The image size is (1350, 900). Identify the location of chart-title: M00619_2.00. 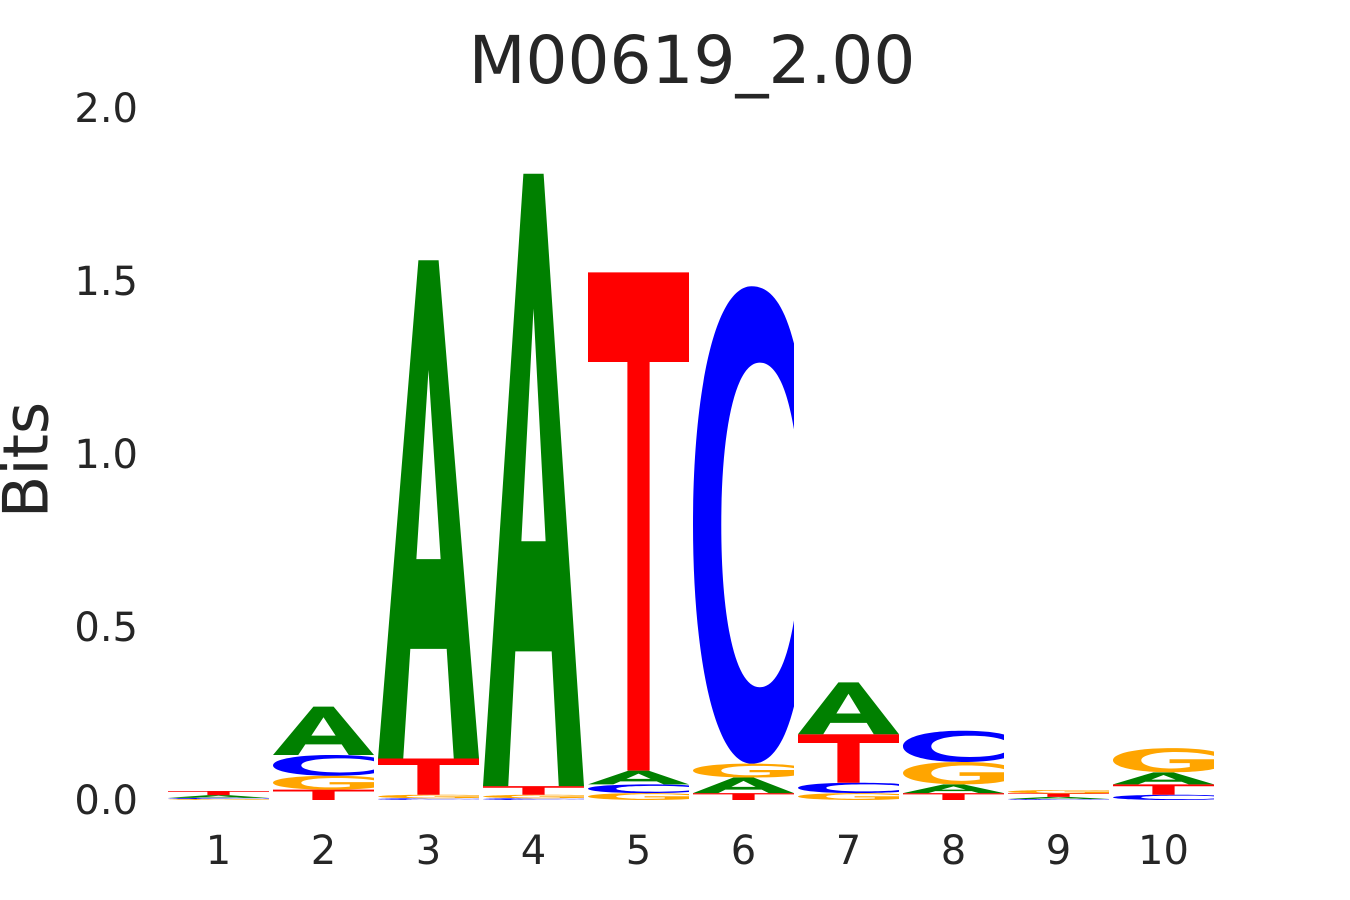
(692, 60).